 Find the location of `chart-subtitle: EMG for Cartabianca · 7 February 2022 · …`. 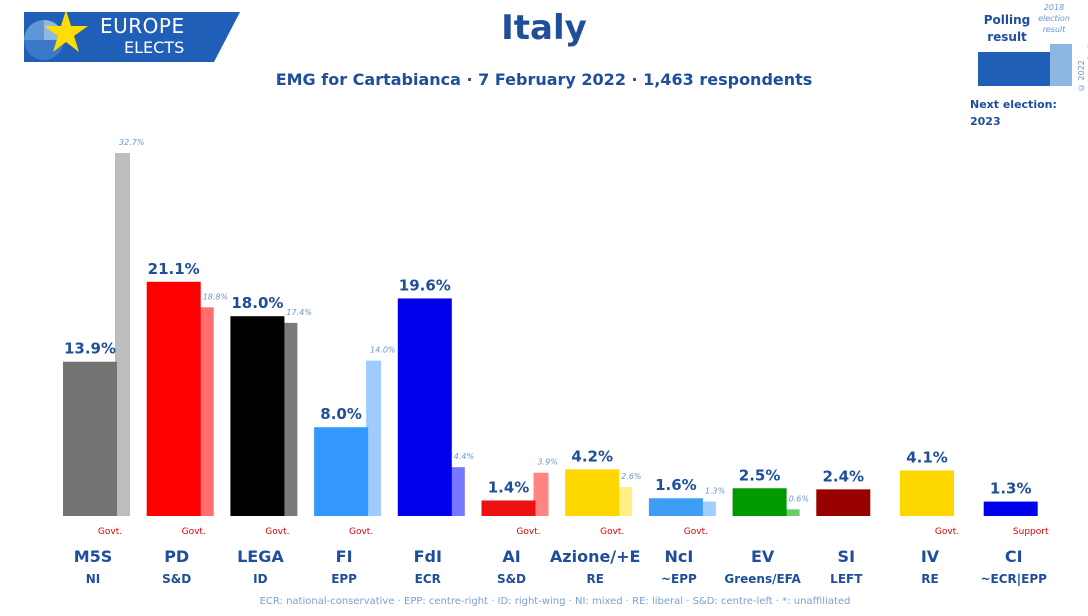

chart-subtitle: EMG for Cartabianca · 7 February 2022 · … is located at coordinates (544, 79).